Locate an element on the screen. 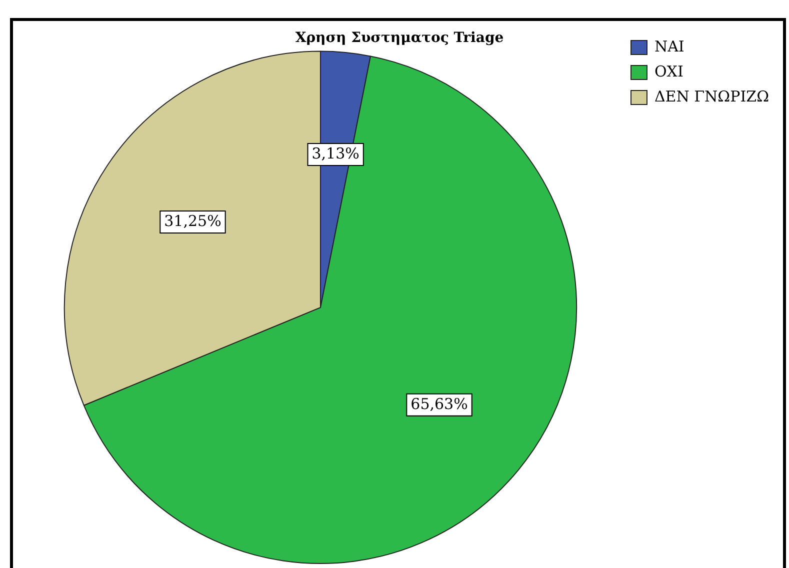 This screenshot has width=789, height=568. chart-title: Χρηση Συστηματος Triage is located at coordinates (399, 38).